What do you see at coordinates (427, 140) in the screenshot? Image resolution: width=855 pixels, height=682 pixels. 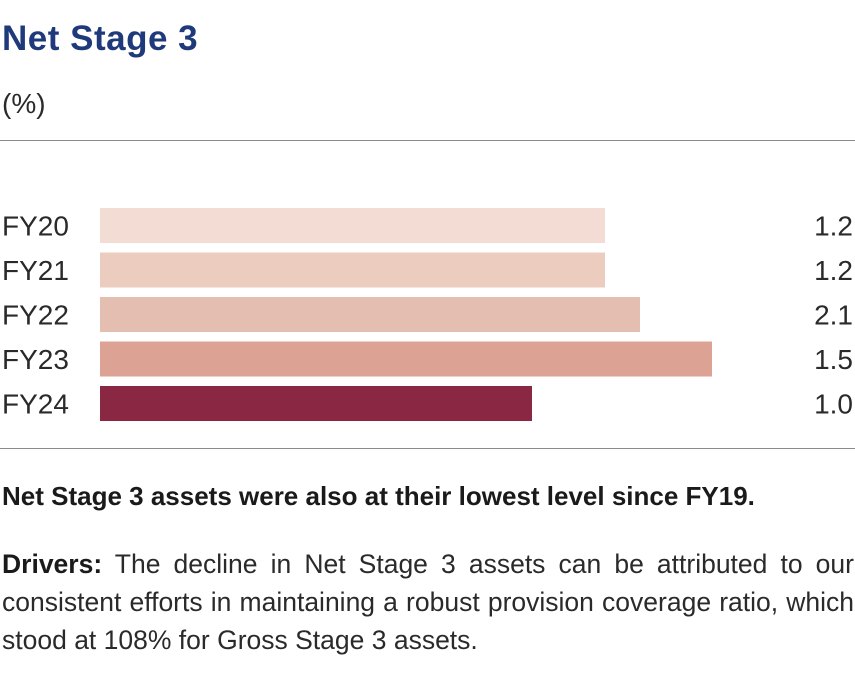 I see `top-divider` at bounding box center [427, 140].